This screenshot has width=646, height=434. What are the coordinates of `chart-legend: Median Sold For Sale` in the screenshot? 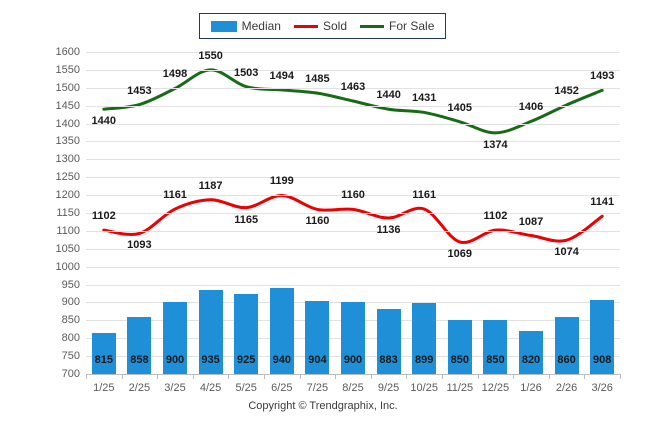 It's located at (322, 26).